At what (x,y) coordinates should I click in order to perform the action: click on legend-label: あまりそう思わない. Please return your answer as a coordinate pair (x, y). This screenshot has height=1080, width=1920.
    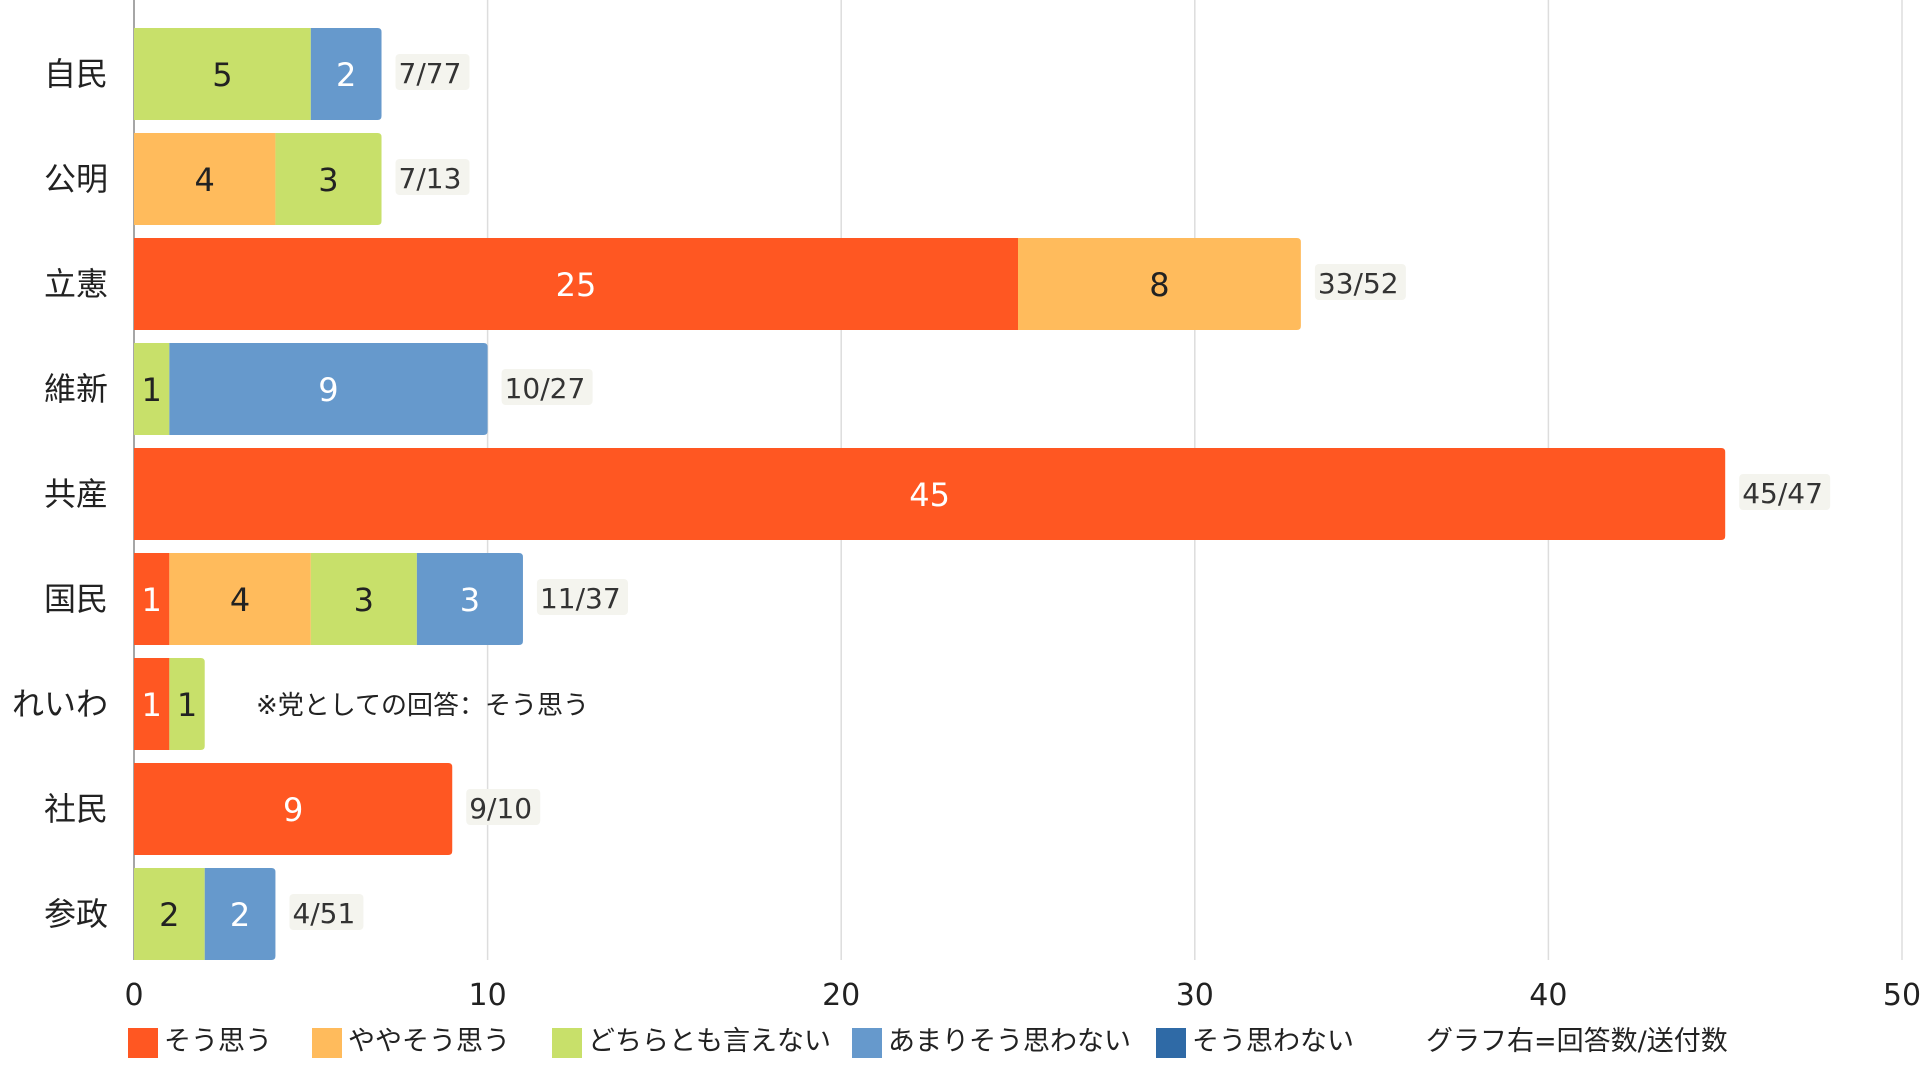
    Looking at the image, I should click on (1009, 1041).